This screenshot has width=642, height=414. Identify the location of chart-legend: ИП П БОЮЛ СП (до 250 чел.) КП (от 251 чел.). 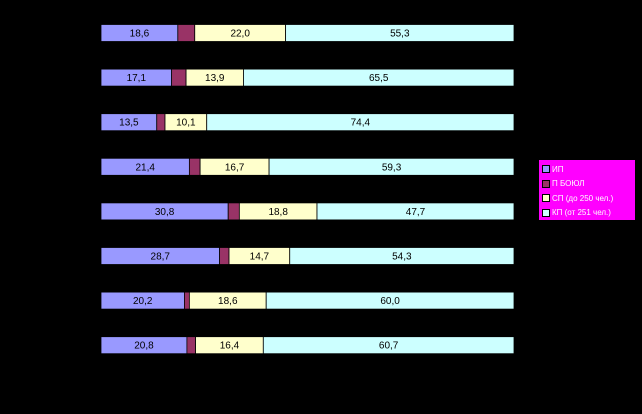
(587, 190).